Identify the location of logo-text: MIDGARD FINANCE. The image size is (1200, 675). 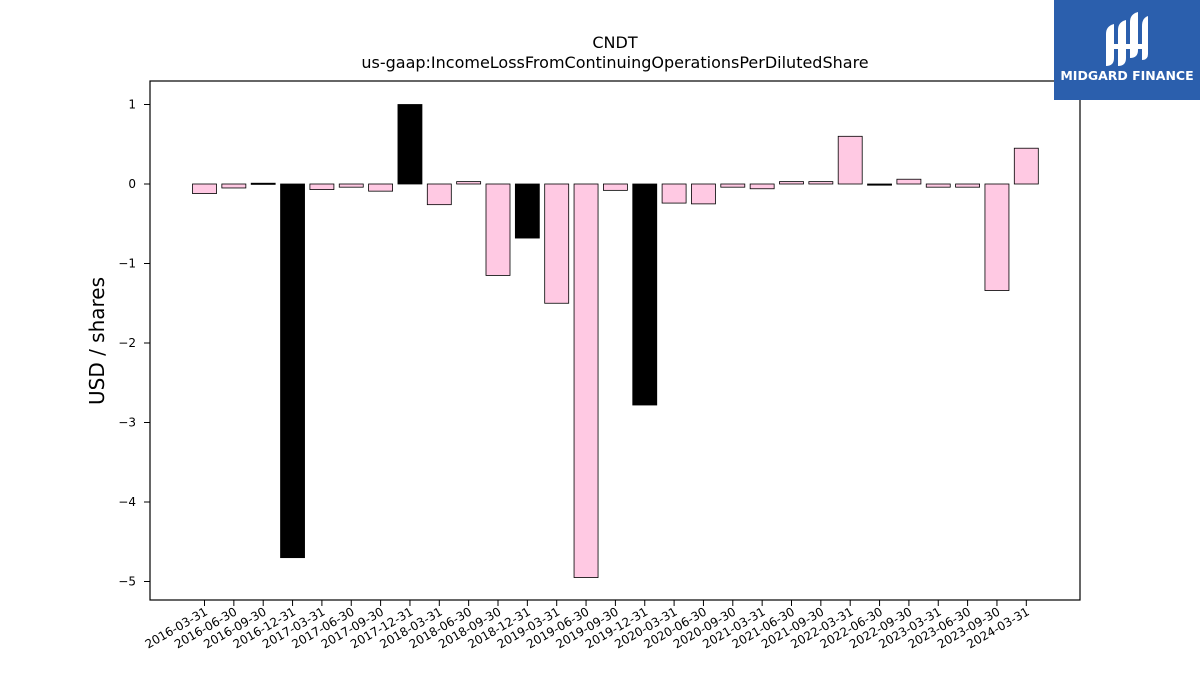
(1127, 75).